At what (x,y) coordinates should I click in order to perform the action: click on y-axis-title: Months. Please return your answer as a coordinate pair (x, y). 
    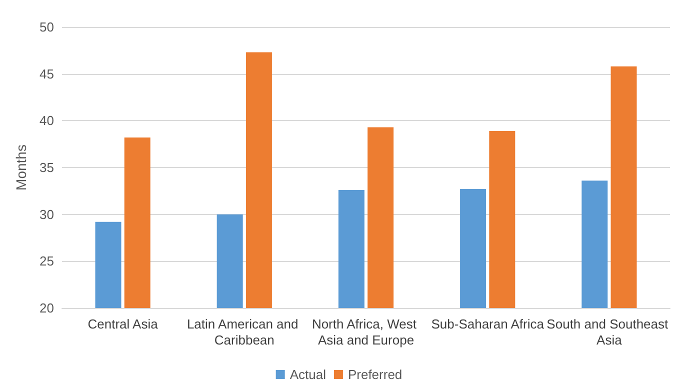
    Looking at the image, I should click on (21, 167).